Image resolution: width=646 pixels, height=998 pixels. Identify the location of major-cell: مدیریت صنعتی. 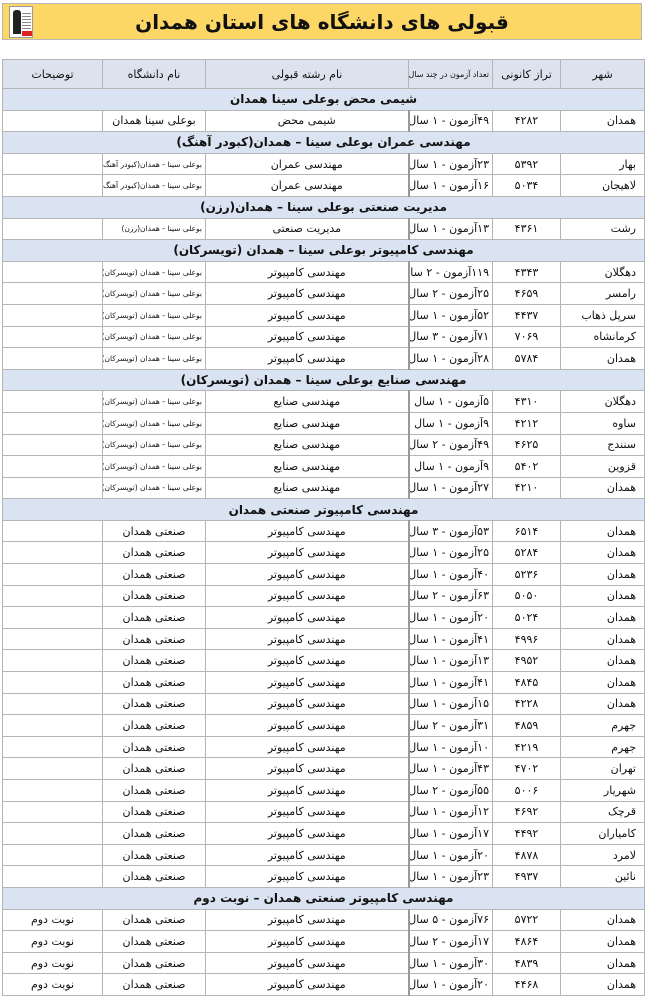
(307, 229).